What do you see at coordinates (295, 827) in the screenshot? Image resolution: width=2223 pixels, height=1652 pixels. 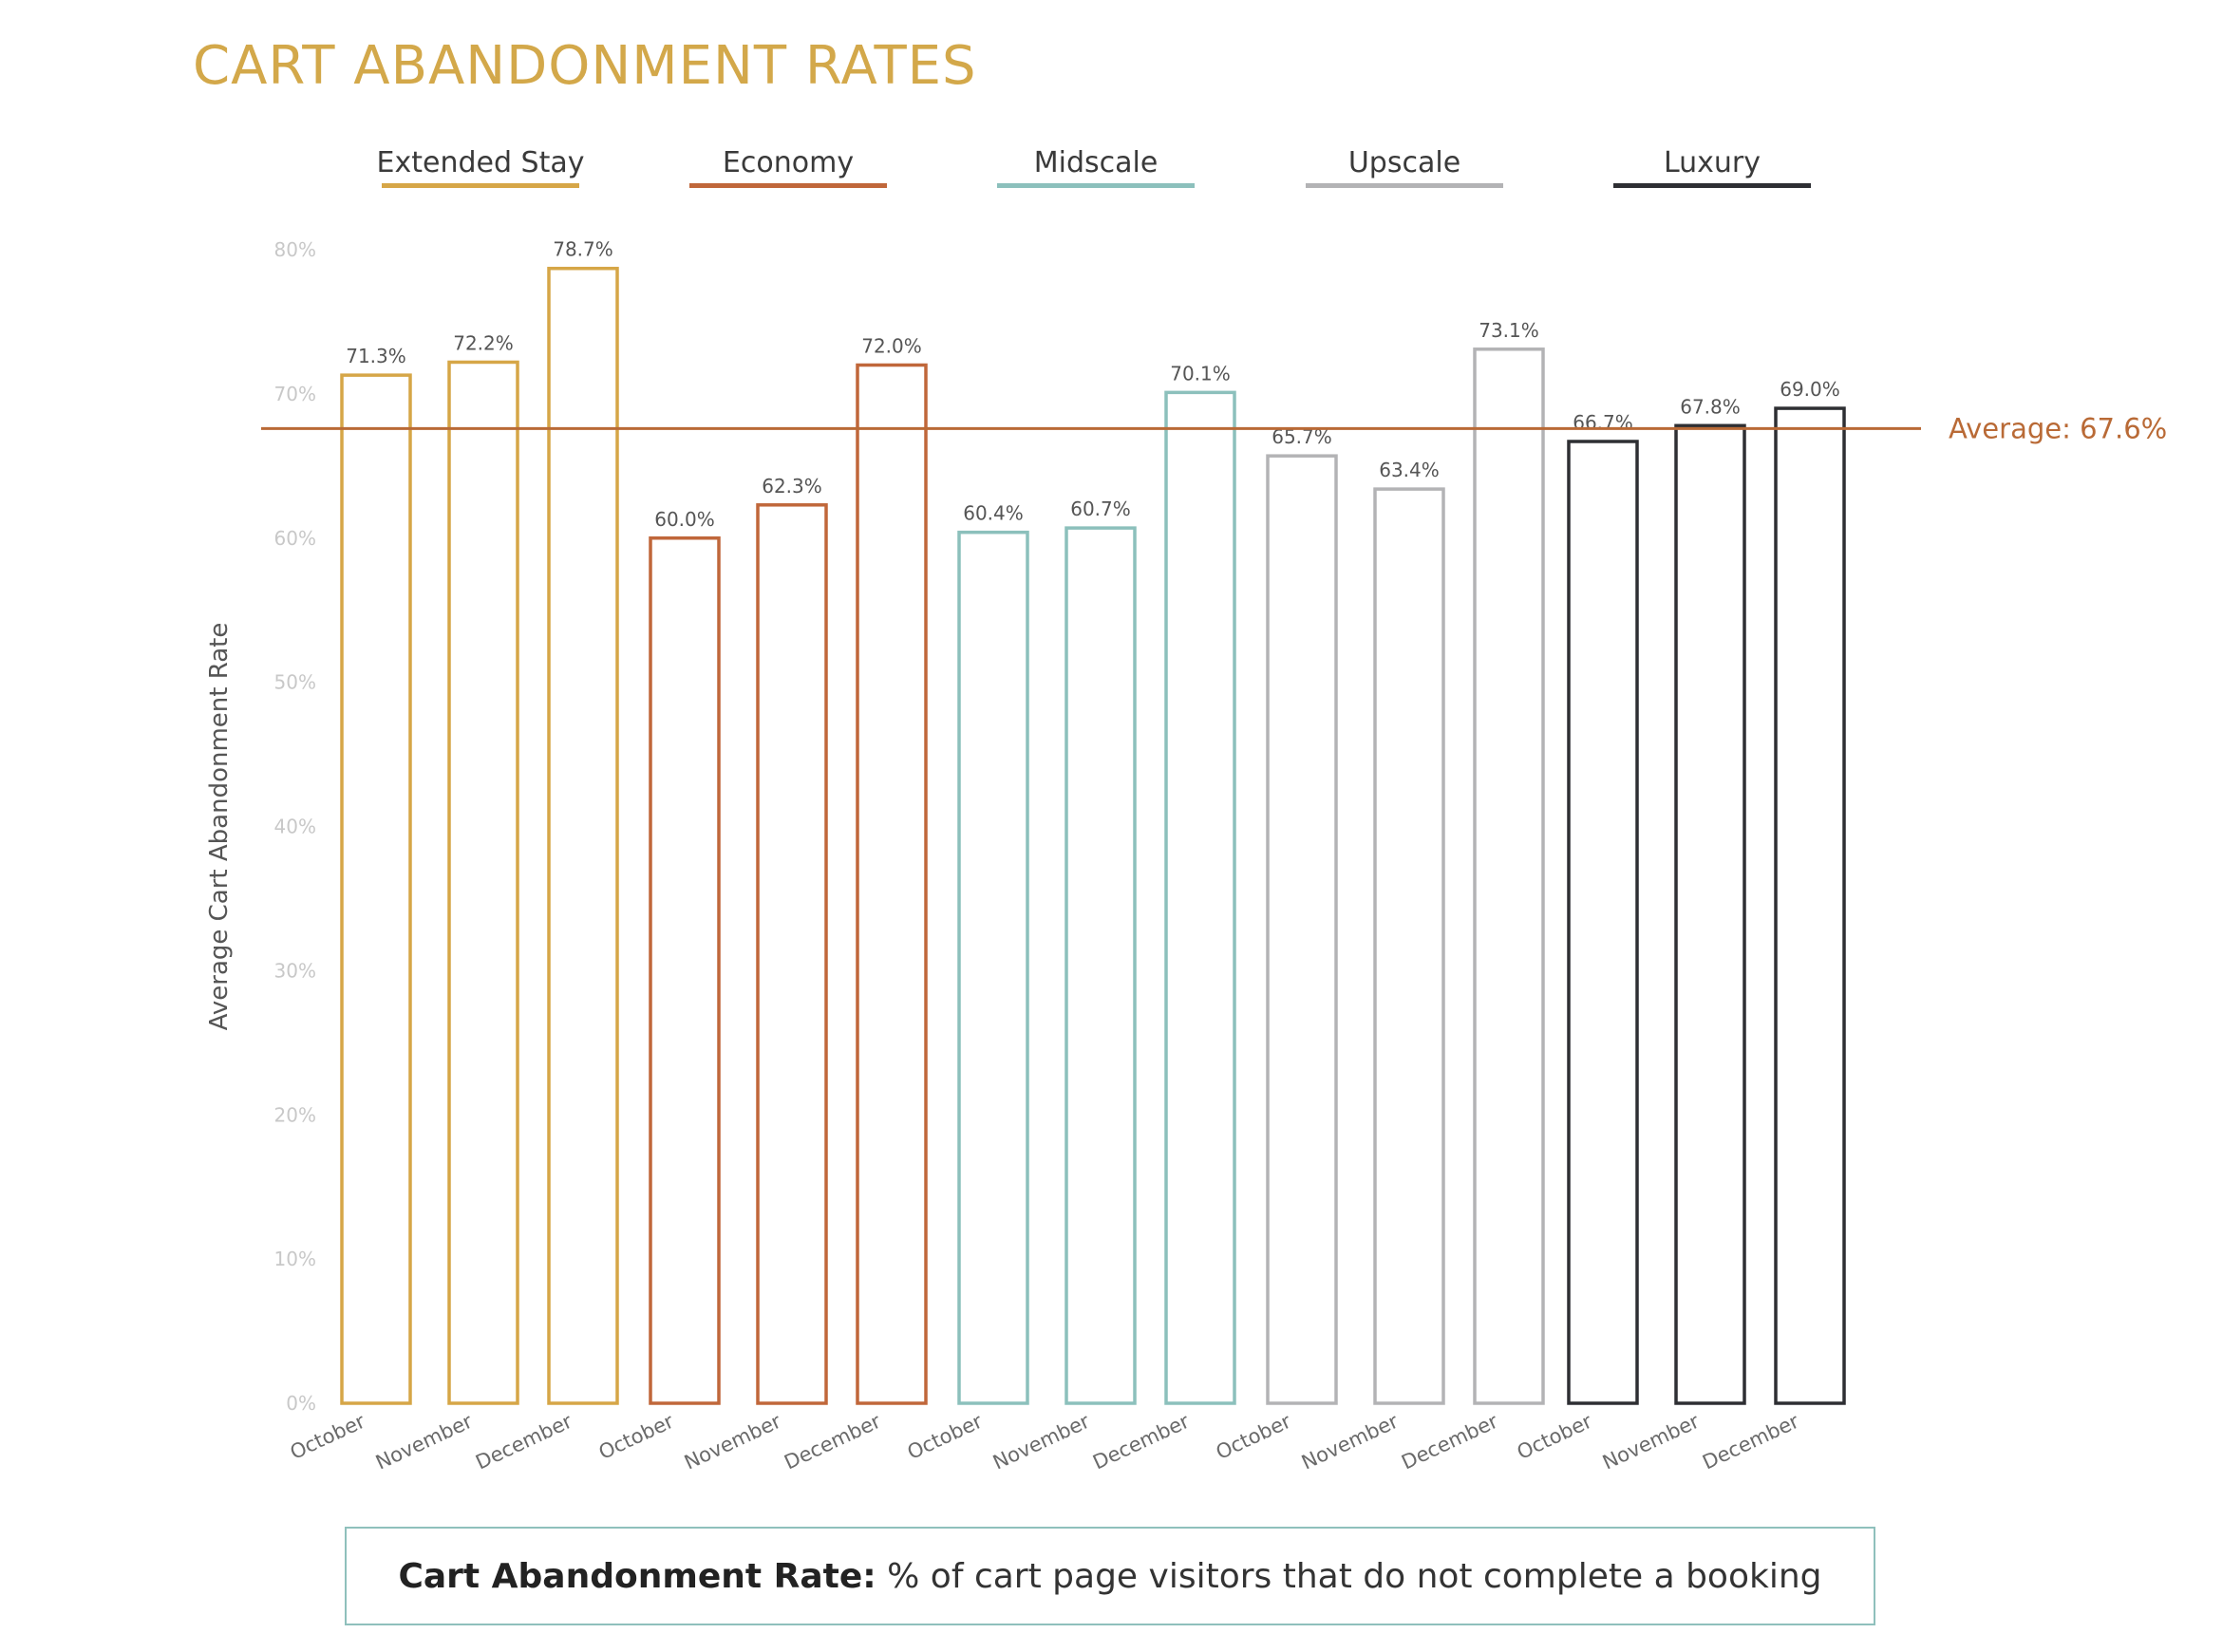 I see `y-tick-label: 40%` at bounding box center [295, 827].